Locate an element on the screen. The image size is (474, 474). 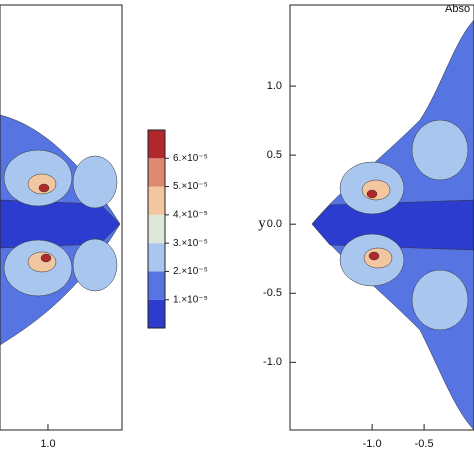
colorbar-frame is located at coordinates (156, 229).